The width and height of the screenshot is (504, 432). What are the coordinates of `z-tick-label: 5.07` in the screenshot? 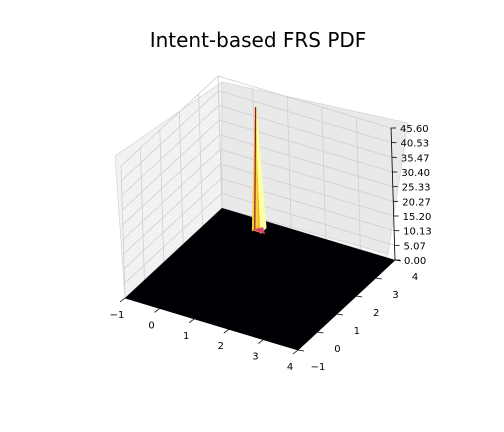 It's located at (415, 246).